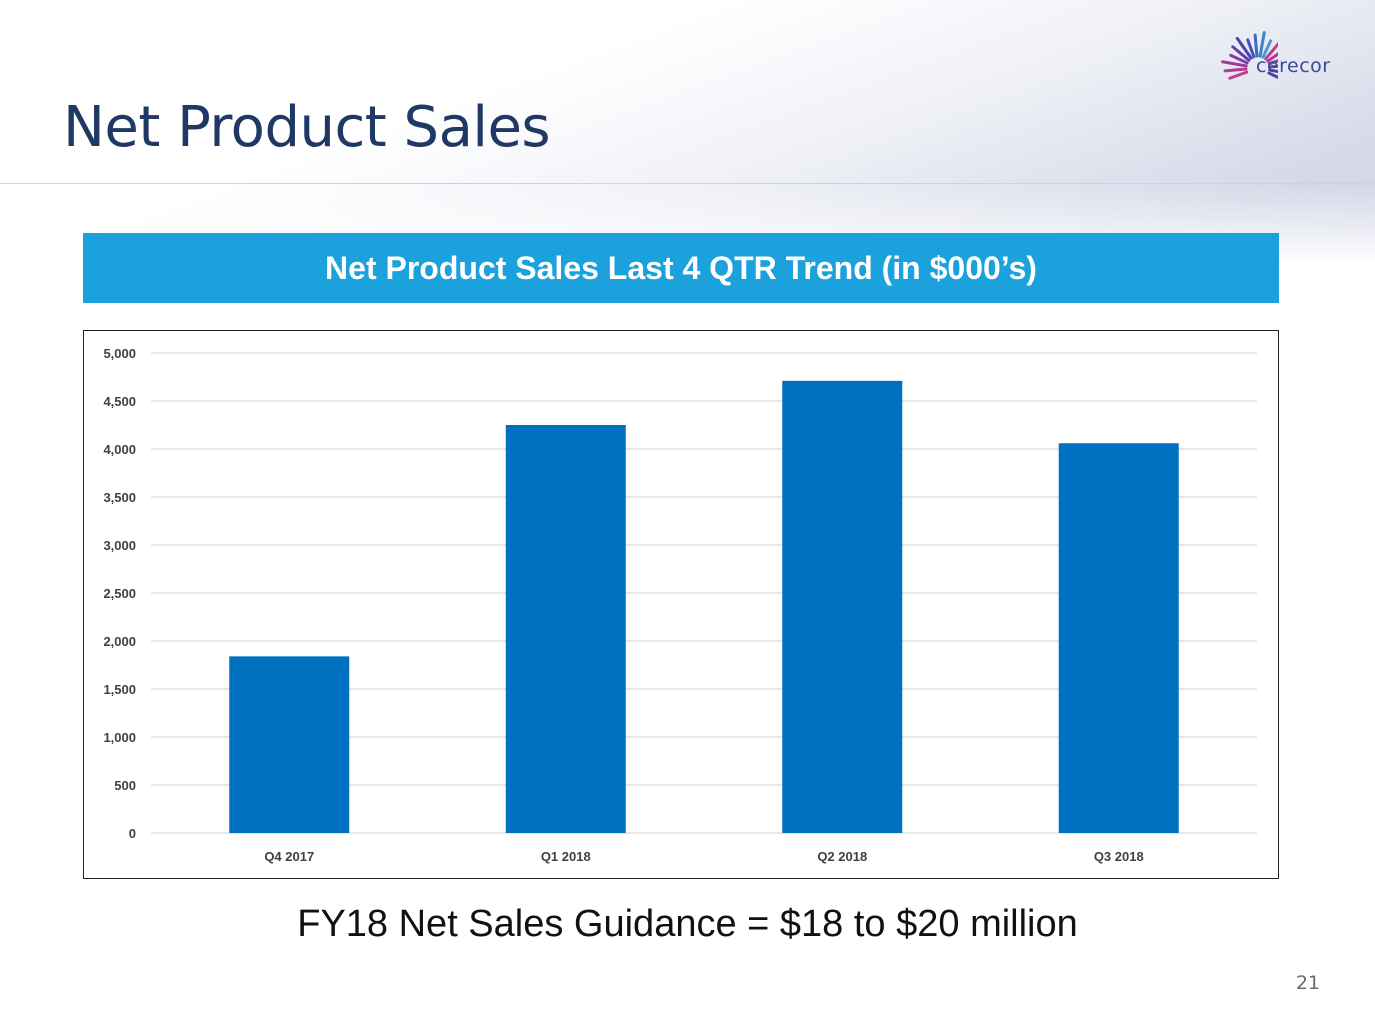 The height and width of the screenshot is (1029, 1375). I want to click on logo-text: cerecor, so click(1293, 66).